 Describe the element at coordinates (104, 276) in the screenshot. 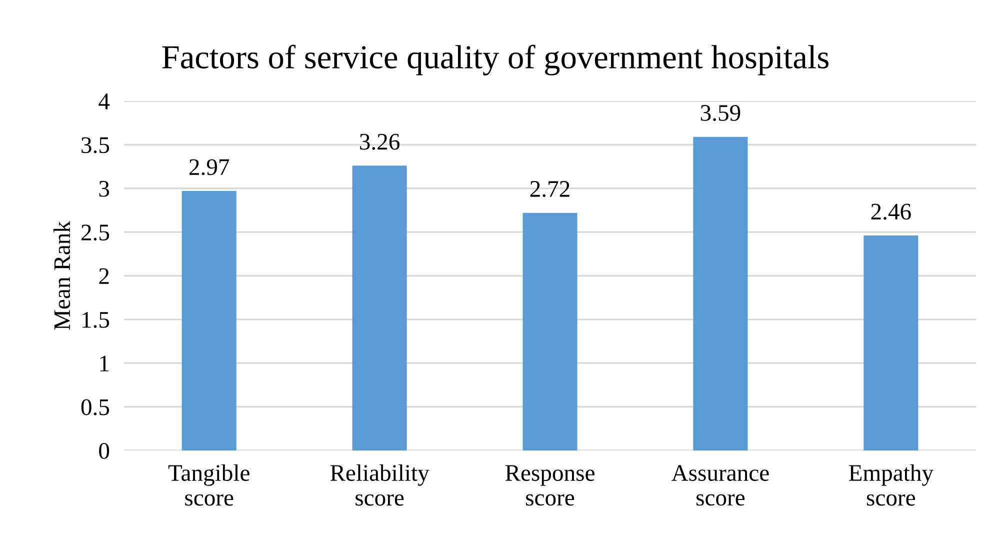

I see `y-tick-label: 2` at that location.